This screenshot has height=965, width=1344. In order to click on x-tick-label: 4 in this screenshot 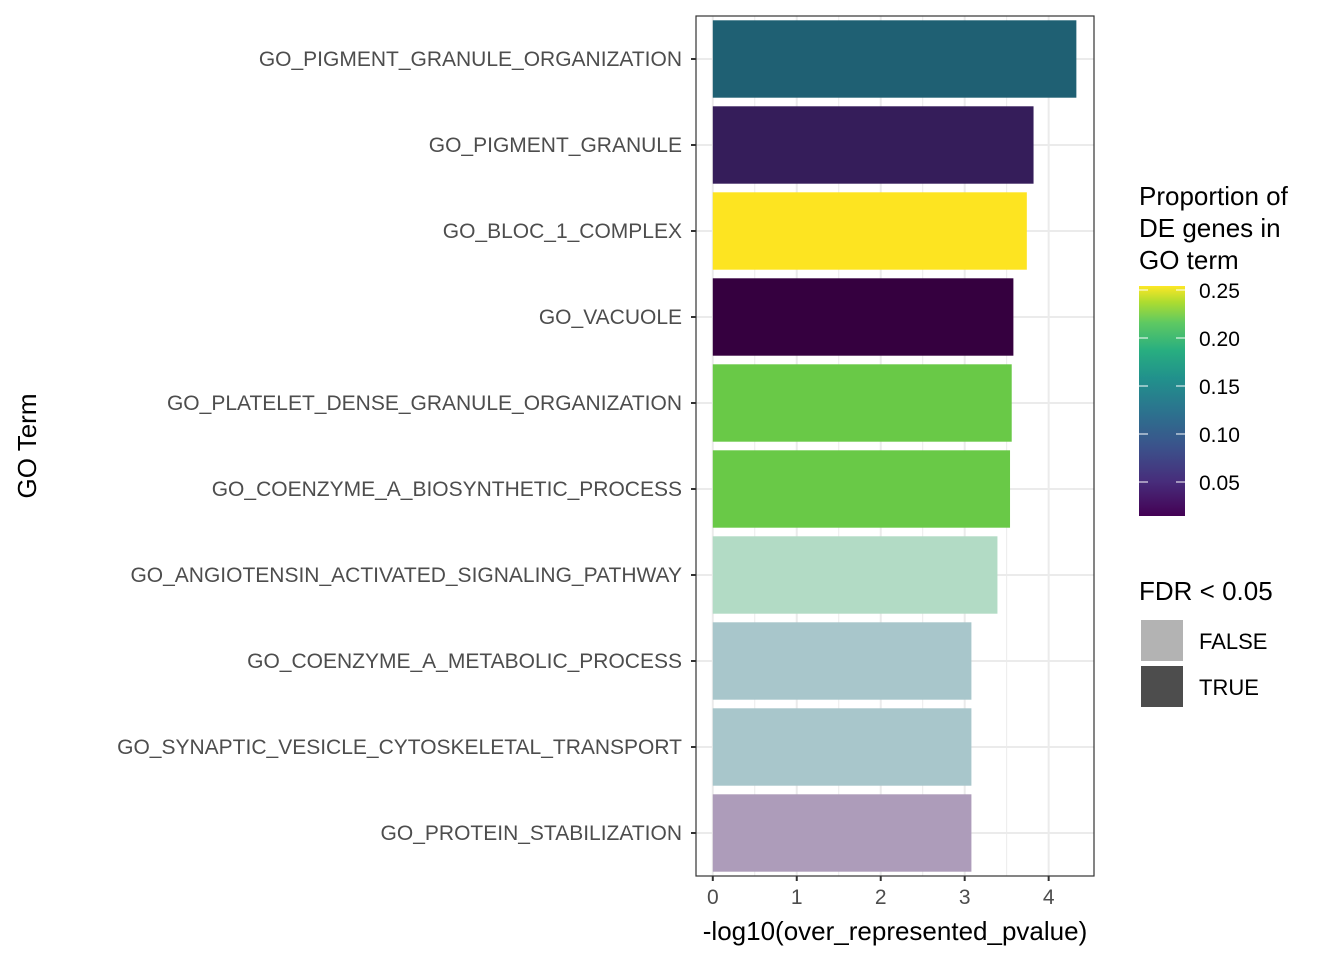, I will do `click(1049, 897)`.